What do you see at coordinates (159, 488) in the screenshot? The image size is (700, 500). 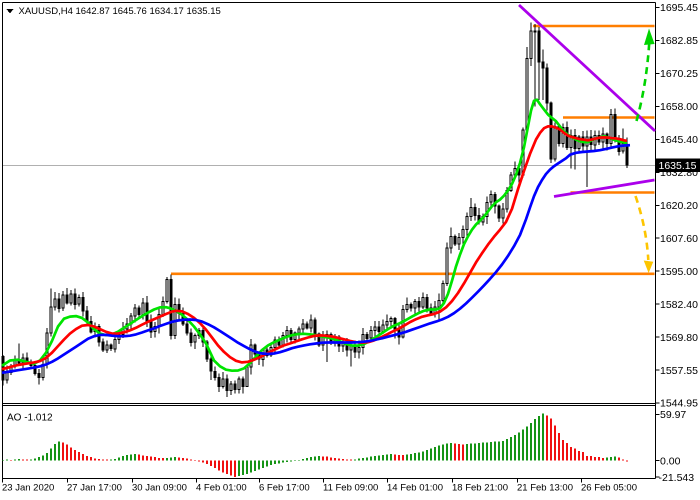 I see `svg-text: 30 Jan 09:00` at bounding box center [159, 488].